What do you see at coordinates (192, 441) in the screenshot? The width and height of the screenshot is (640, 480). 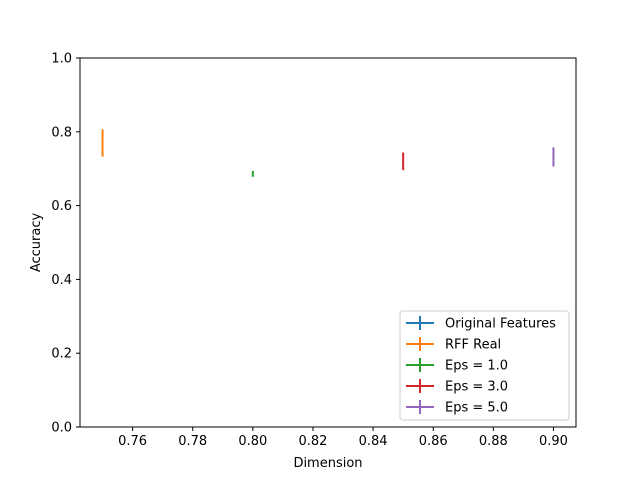 I see `x-tick-label: 0.78` at bounding box center [192, 441].